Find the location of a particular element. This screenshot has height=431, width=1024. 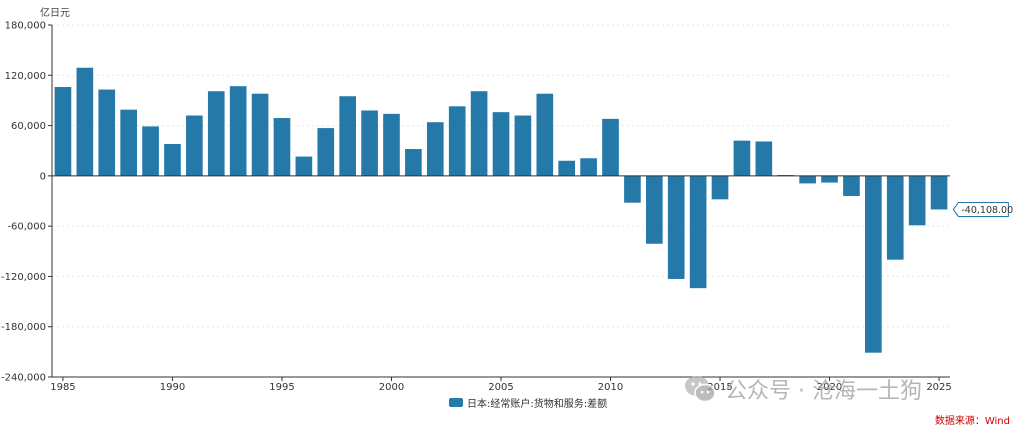

x-tick-label: 1990 is located at coordinates (172, 387).